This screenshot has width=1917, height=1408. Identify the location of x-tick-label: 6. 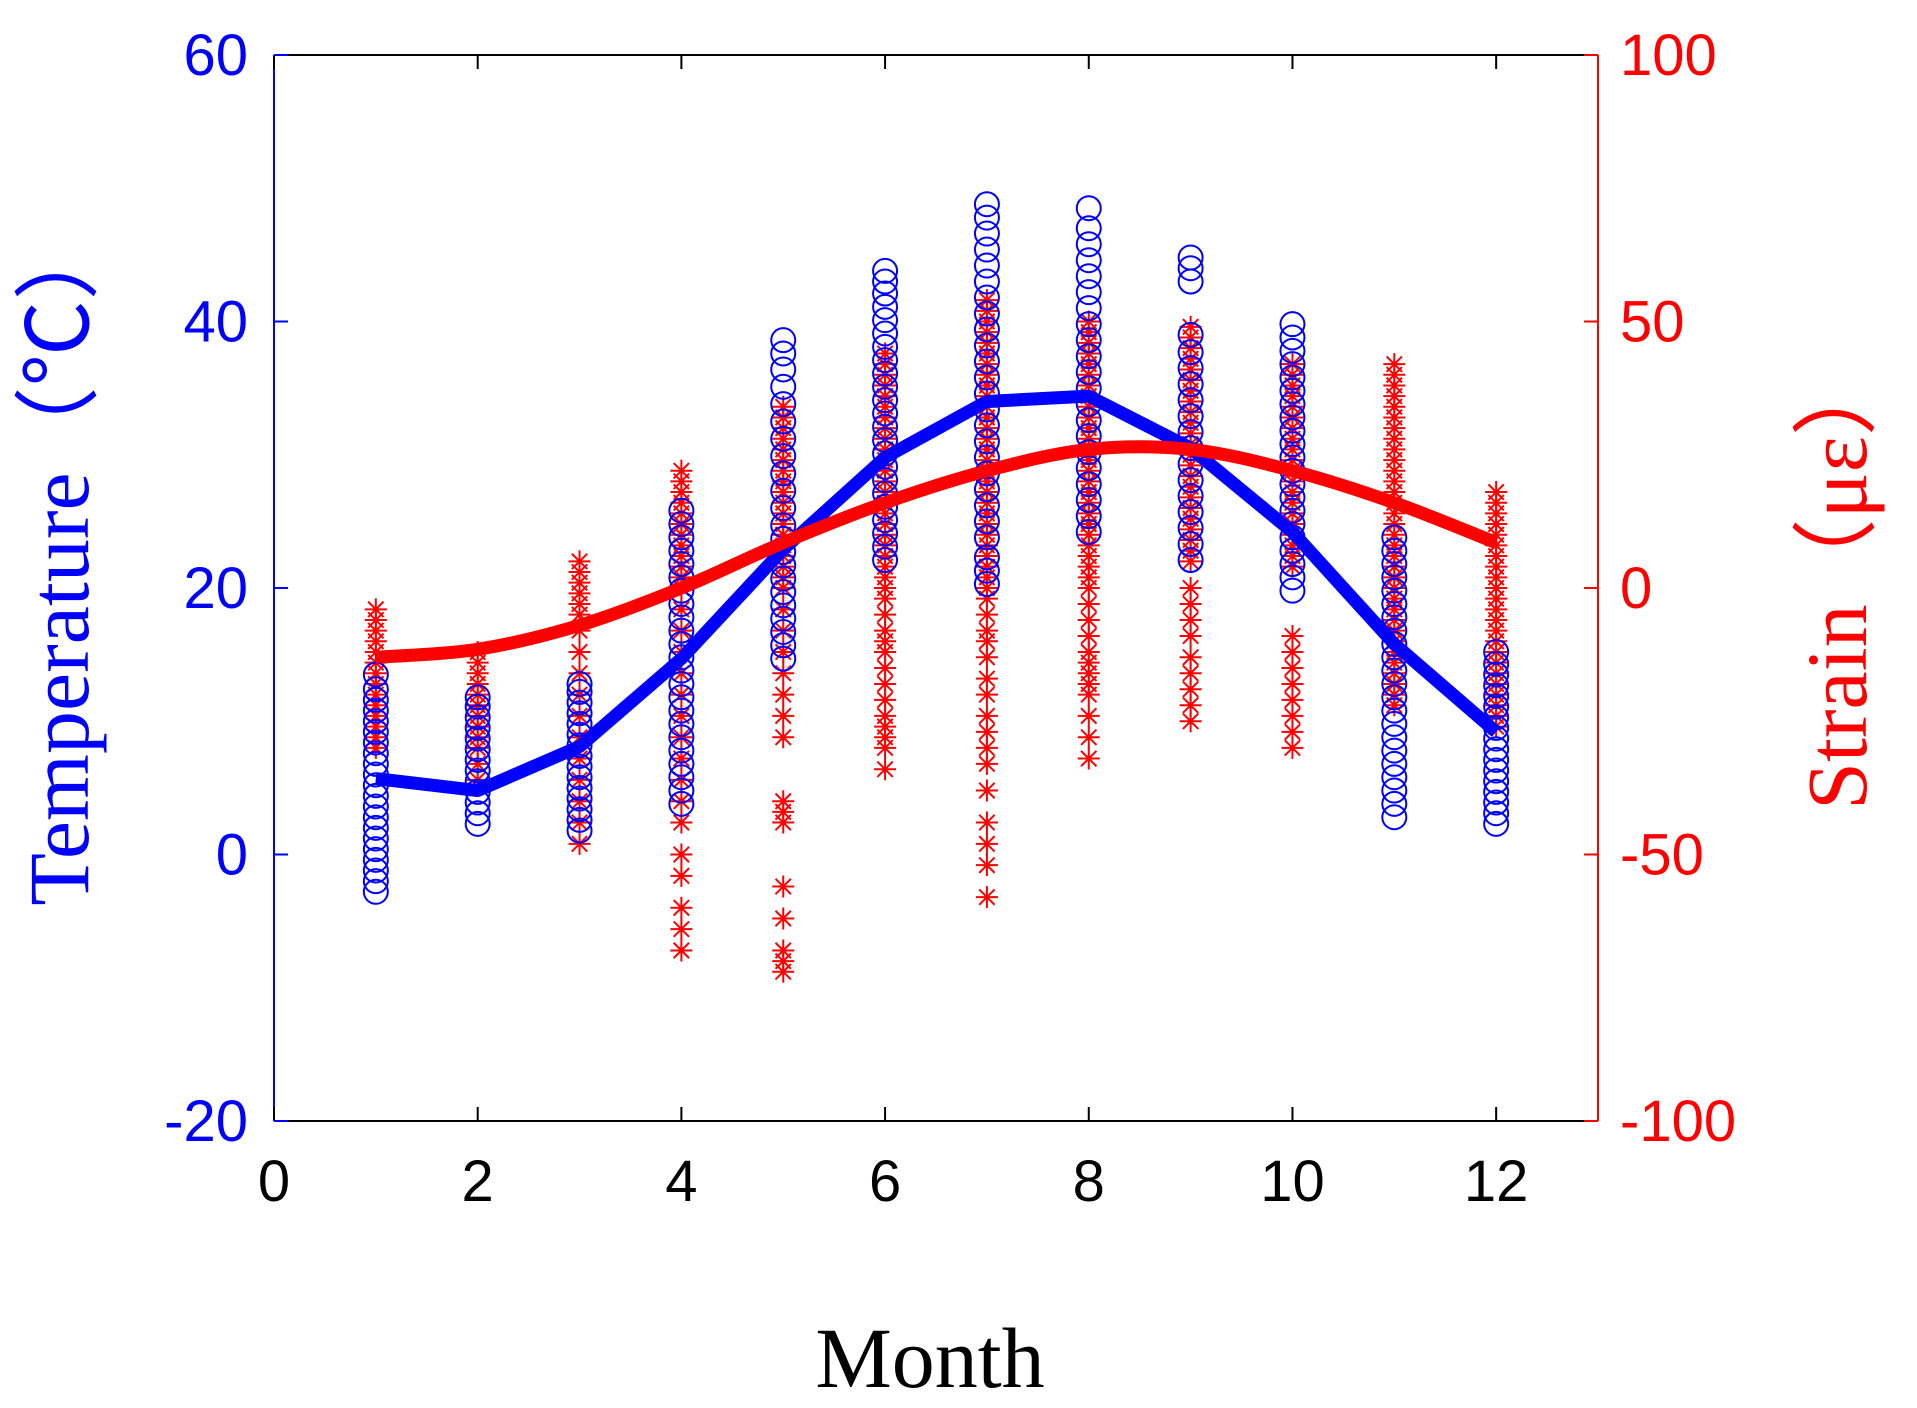
(885, 1181).